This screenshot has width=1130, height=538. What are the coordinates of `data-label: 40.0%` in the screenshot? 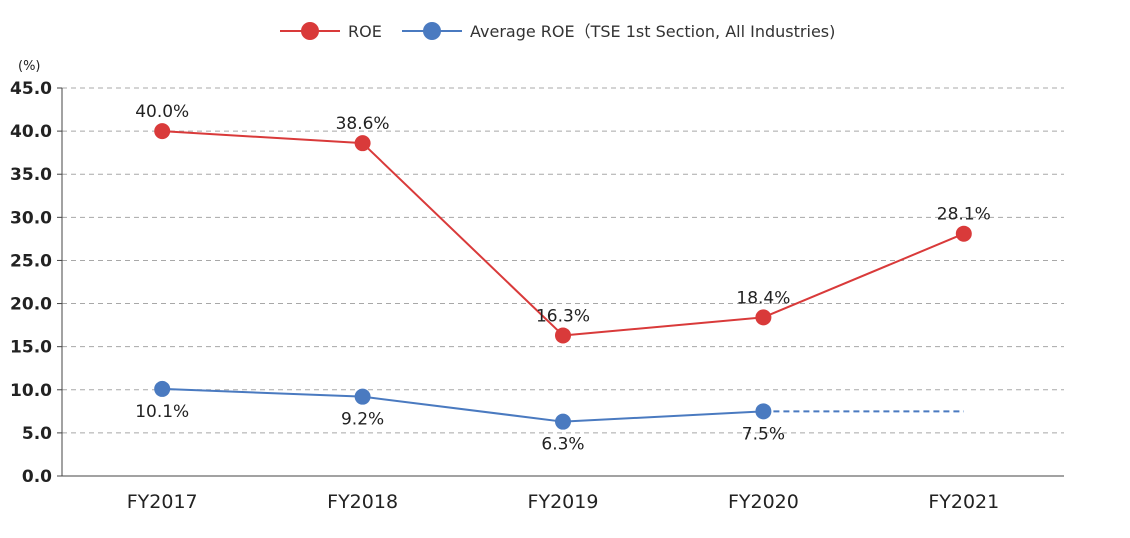 It's located at (162, 112).